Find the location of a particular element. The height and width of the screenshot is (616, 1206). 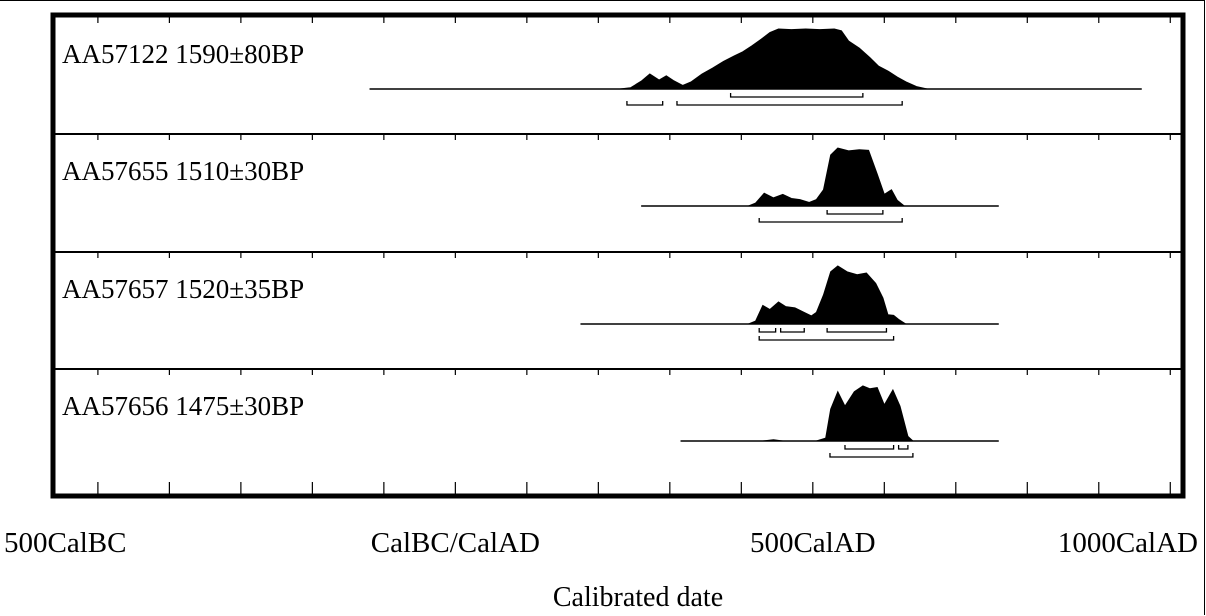

x-tick-label: 1000CalAD is located at coordinates (1128, 543).